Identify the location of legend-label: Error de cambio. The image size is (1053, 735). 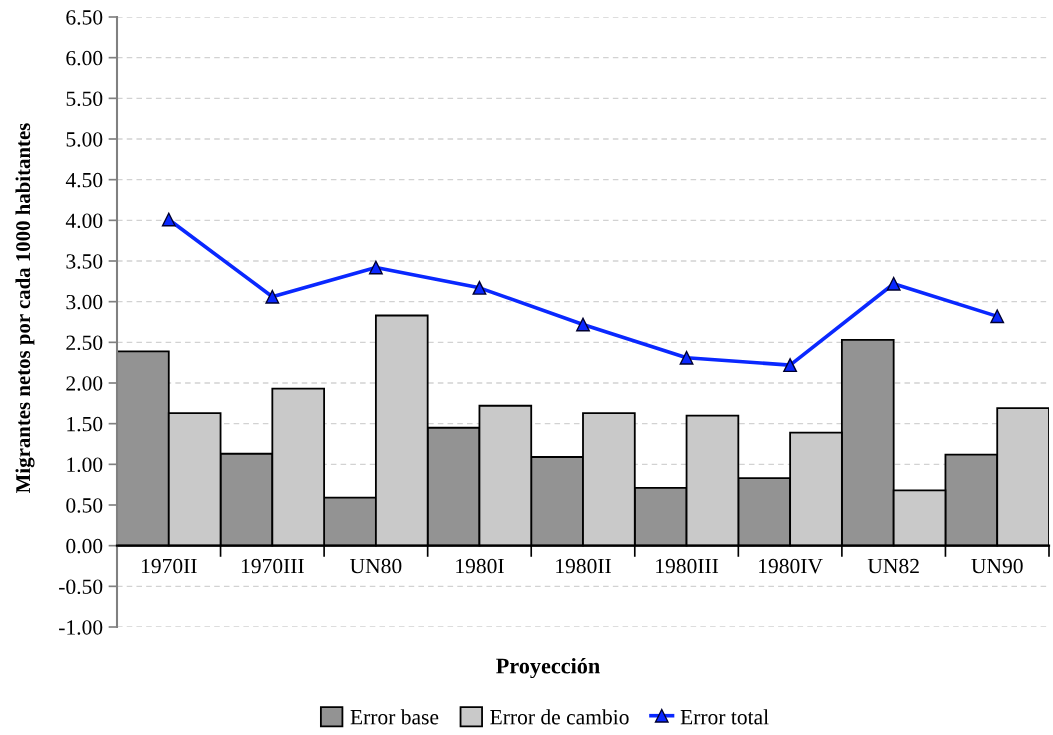
(559, 717).